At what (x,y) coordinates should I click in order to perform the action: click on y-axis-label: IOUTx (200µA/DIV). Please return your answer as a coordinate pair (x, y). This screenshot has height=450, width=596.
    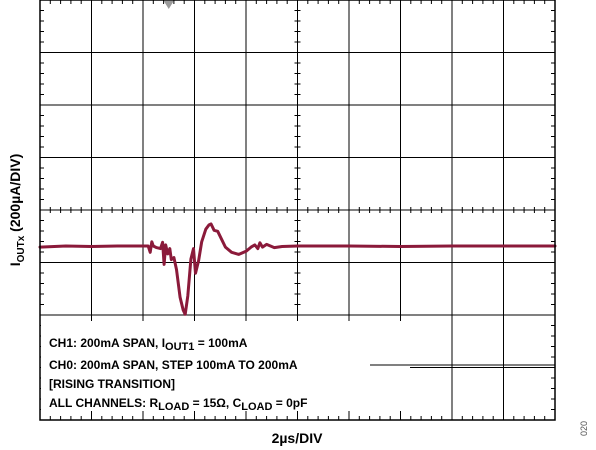
    Looking at the image, I should click on (17, 210).